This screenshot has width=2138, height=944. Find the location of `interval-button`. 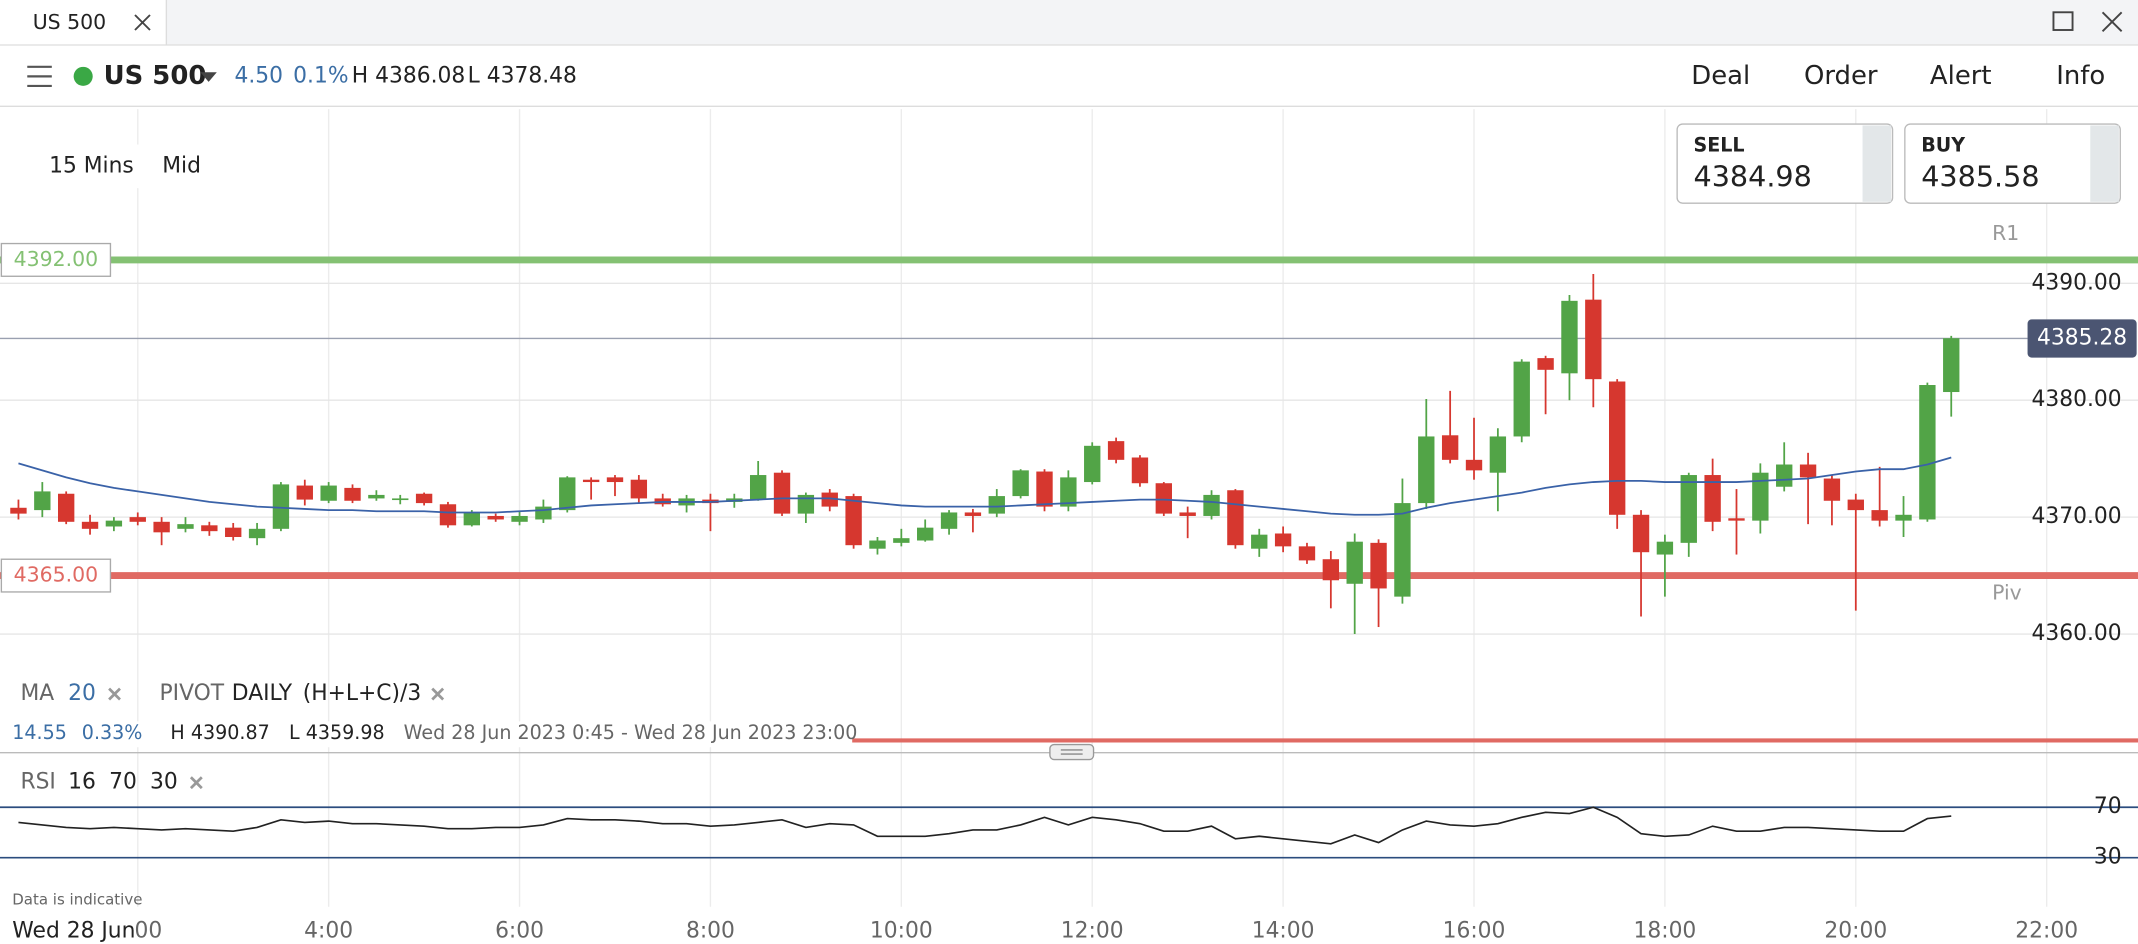

interval-button is located at coordinates (85, 166).